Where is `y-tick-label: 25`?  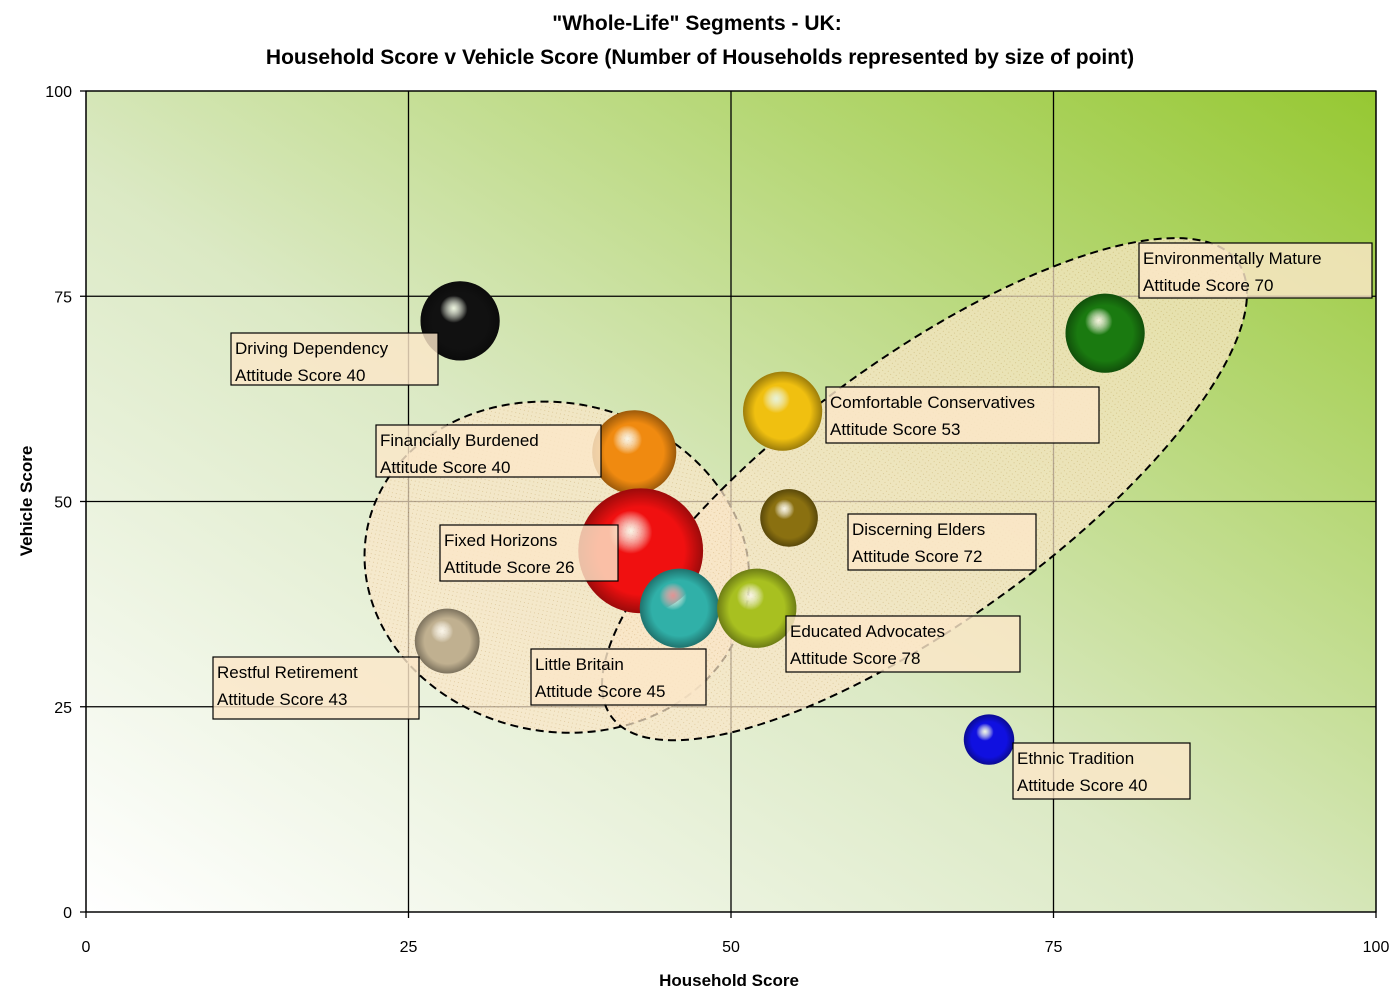
y-tick-label: 25 is located at coordinates (63, 708).